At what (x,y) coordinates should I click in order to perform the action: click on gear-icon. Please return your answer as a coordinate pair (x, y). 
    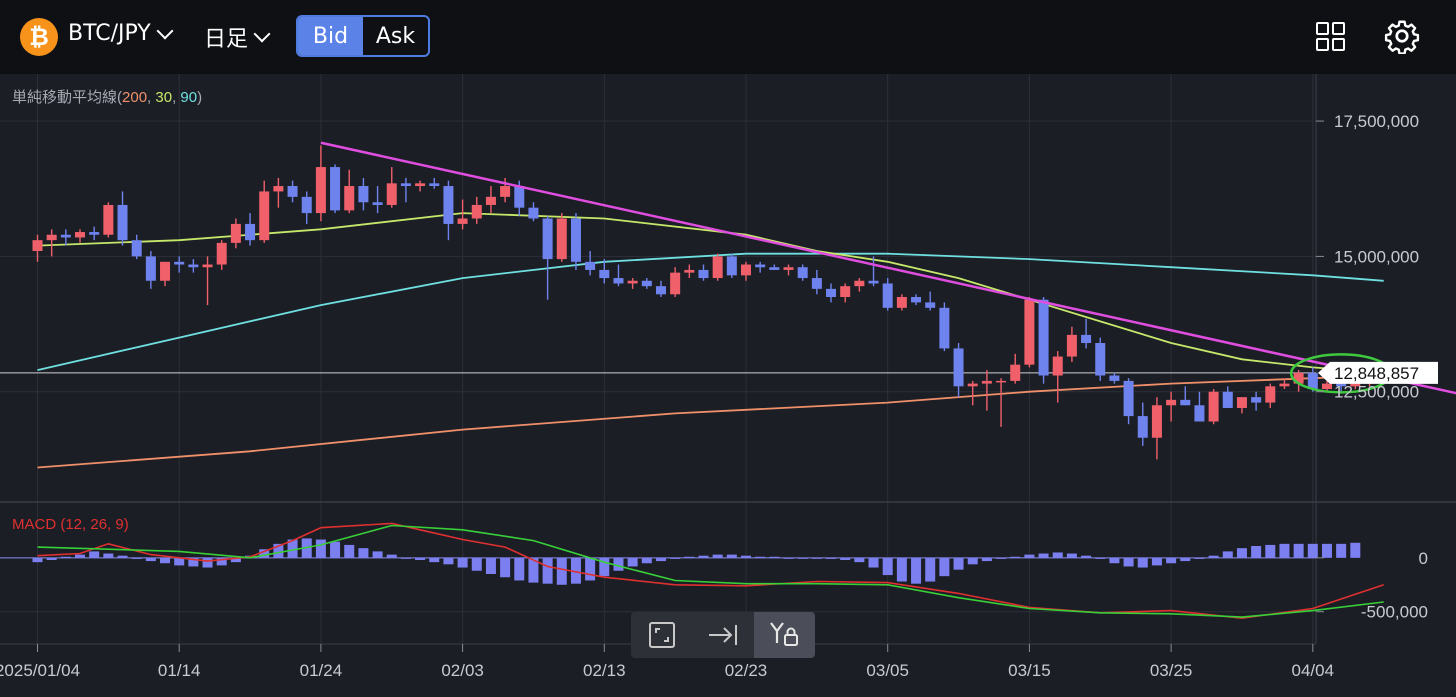
    Looking at the image, I should click on (1402, 36).